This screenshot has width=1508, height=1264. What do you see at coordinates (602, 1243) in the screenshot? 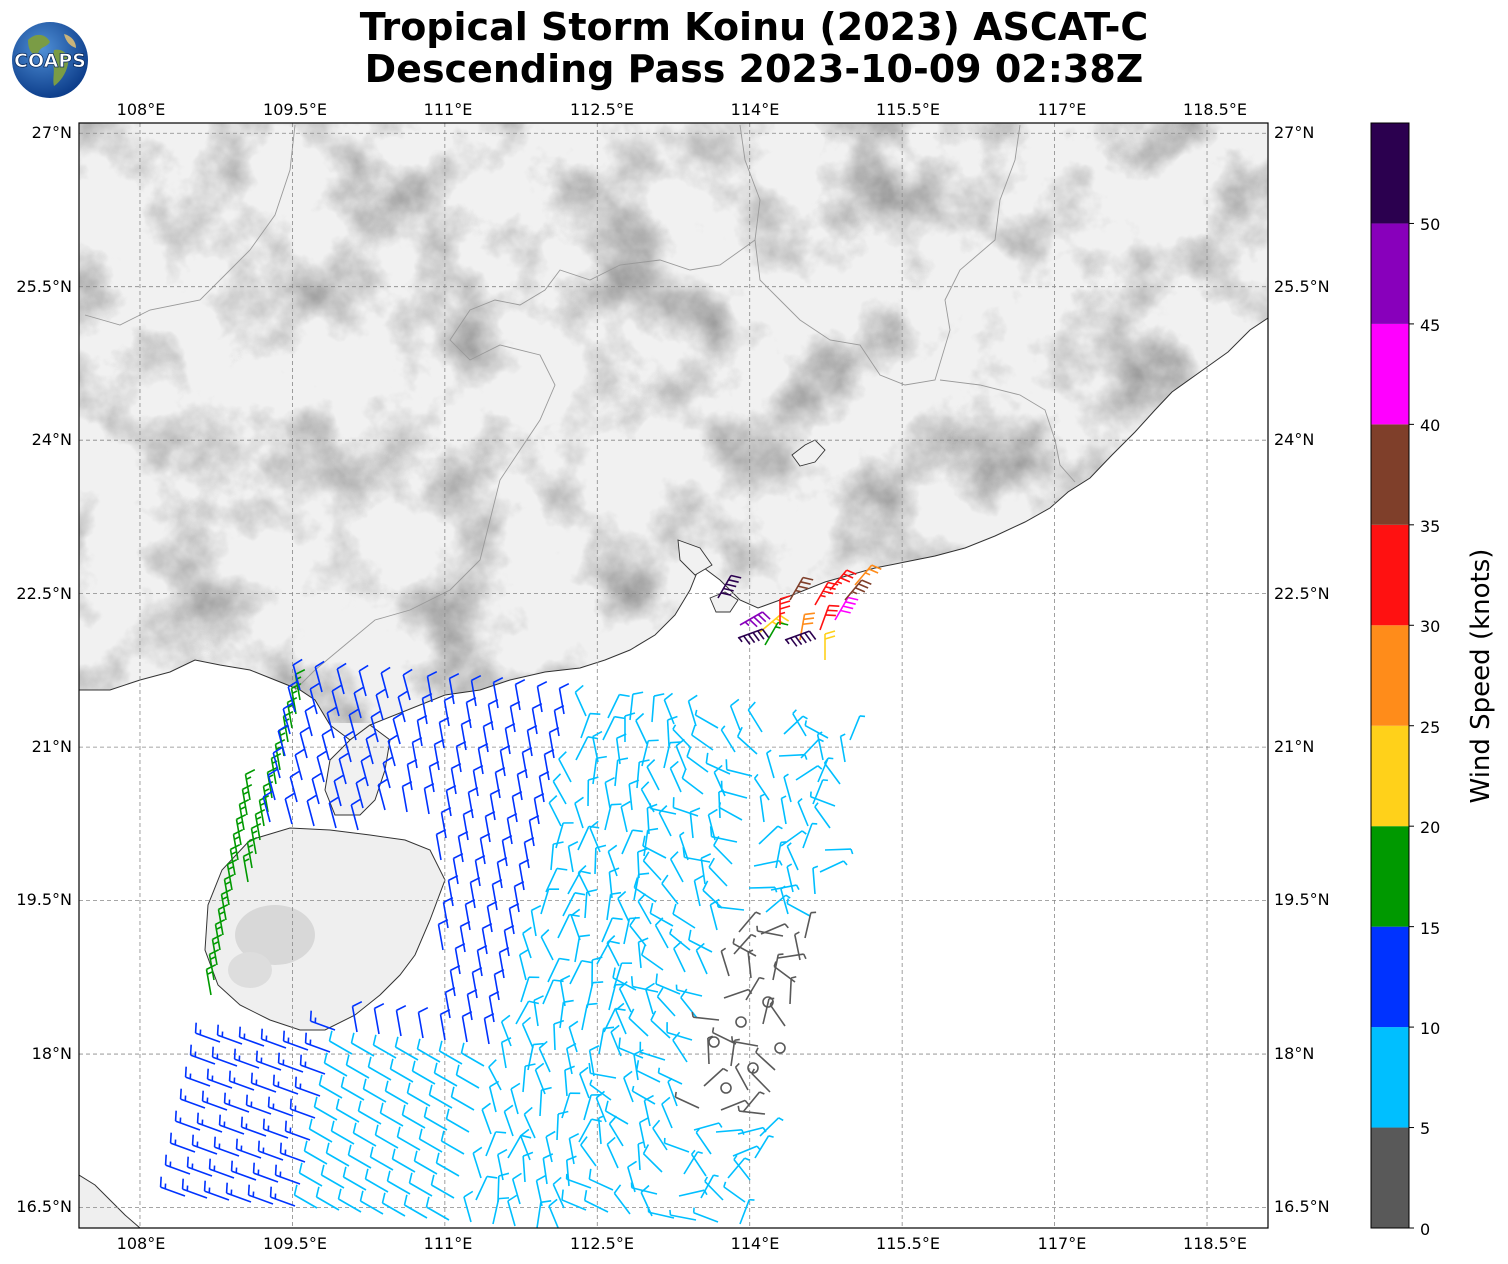
I see `lon-label: 112.5°E` at bounding box center [602, 1243].